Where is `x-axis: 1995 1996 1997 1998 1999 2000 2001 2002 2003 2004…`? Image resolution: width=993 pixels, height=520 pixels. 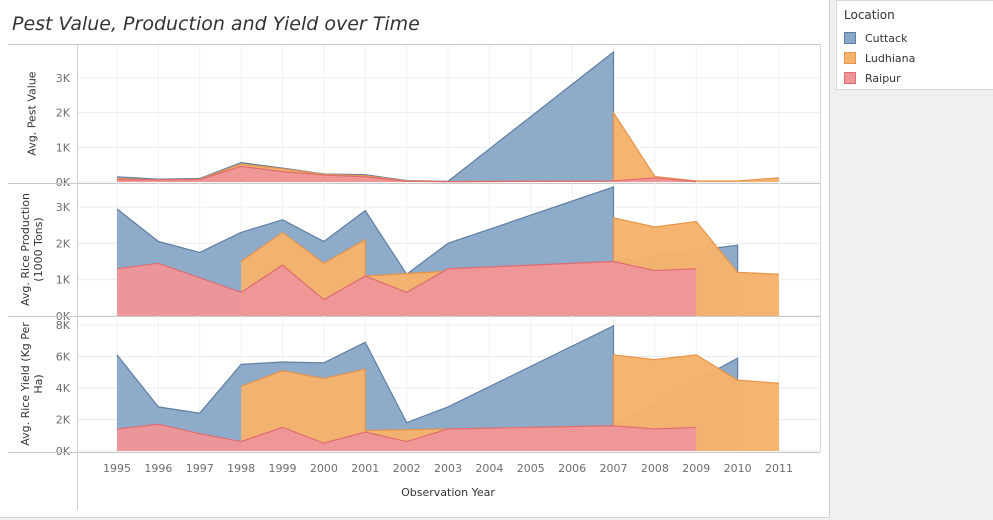 x-axis: 1995 1996 1997 1998 1999 2000 2001 2002 2003 2004… is located at coordinates (448, 480).